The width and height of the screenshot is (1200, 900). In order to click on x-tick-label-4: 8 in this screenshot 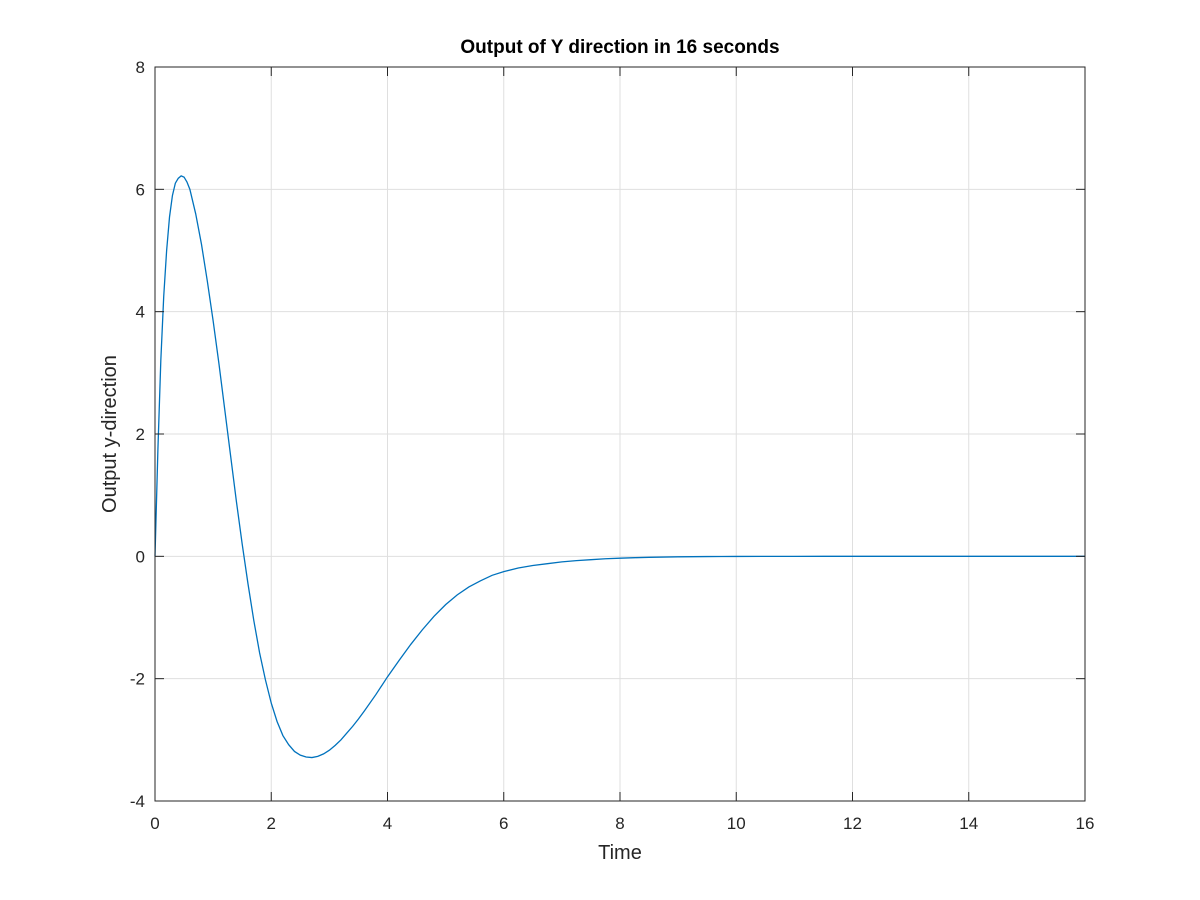, I will do `click(619, 823)`.